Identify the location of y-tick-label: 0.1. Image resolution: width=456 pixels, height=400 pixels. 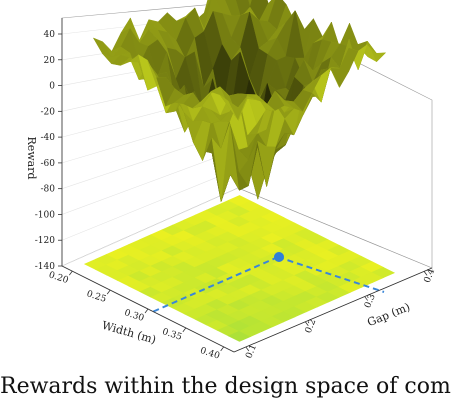
(251, 351).